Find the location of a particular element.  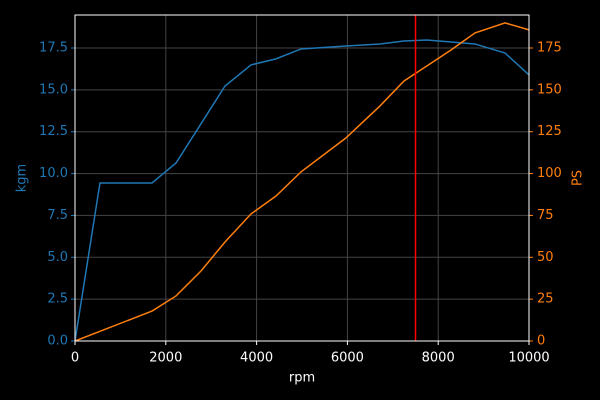

y2-tick-label: 100 is located at coordinates (549, 173).